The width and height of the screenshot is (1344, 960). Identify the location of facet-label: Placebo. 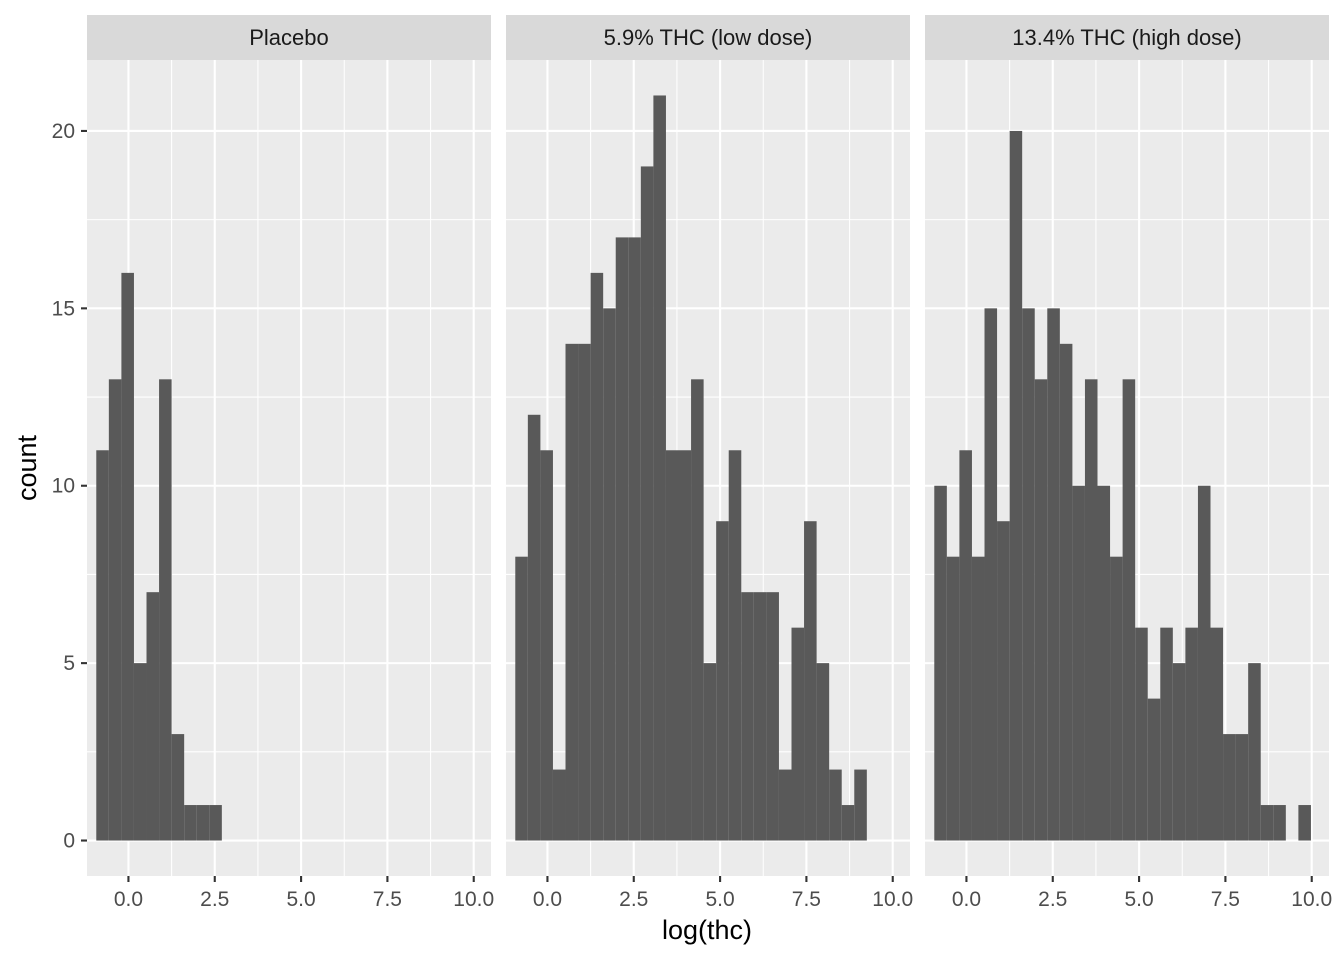
(289, 37).